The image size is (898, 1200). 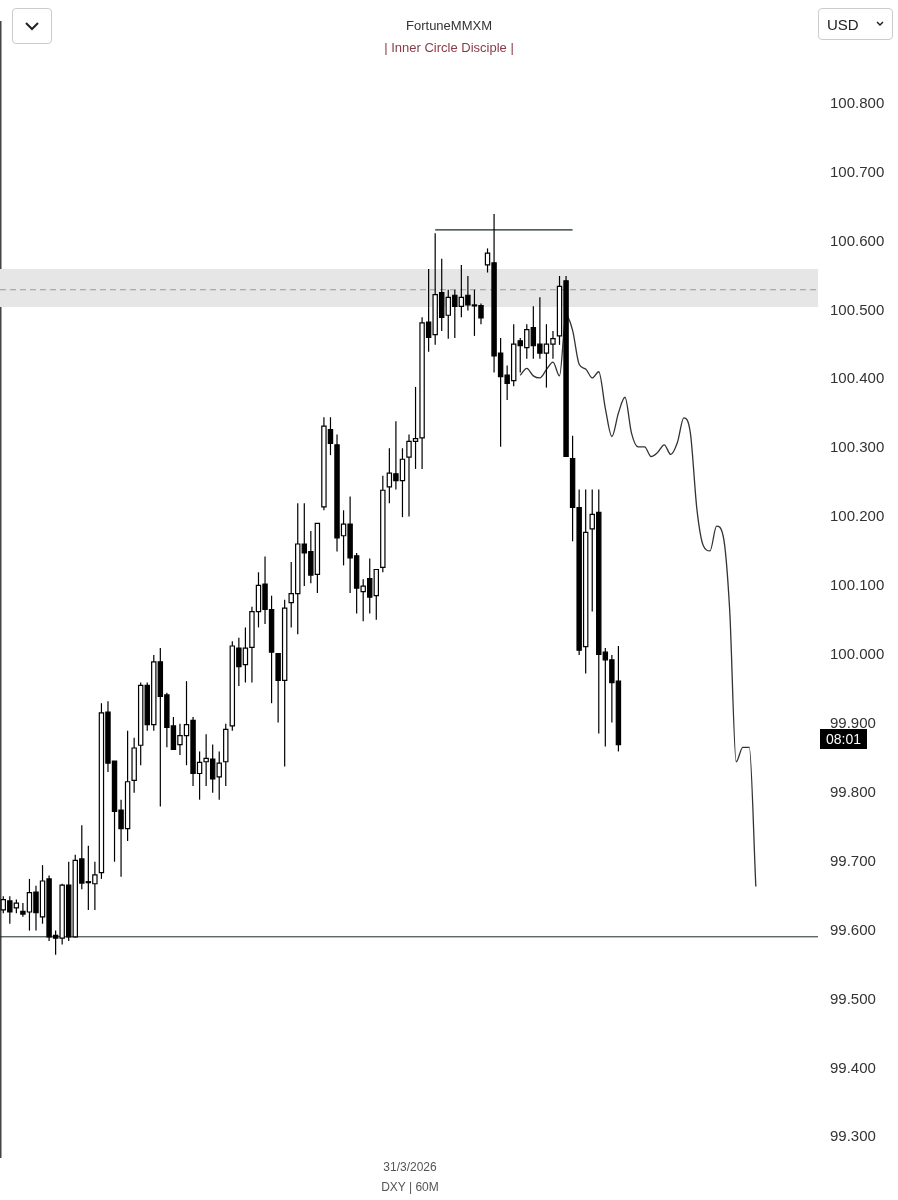 What do you see at coordinates (853, 1067) in the screenshot?
I see `y-tick-label: 99.400` at bounding box center [853, 1067].